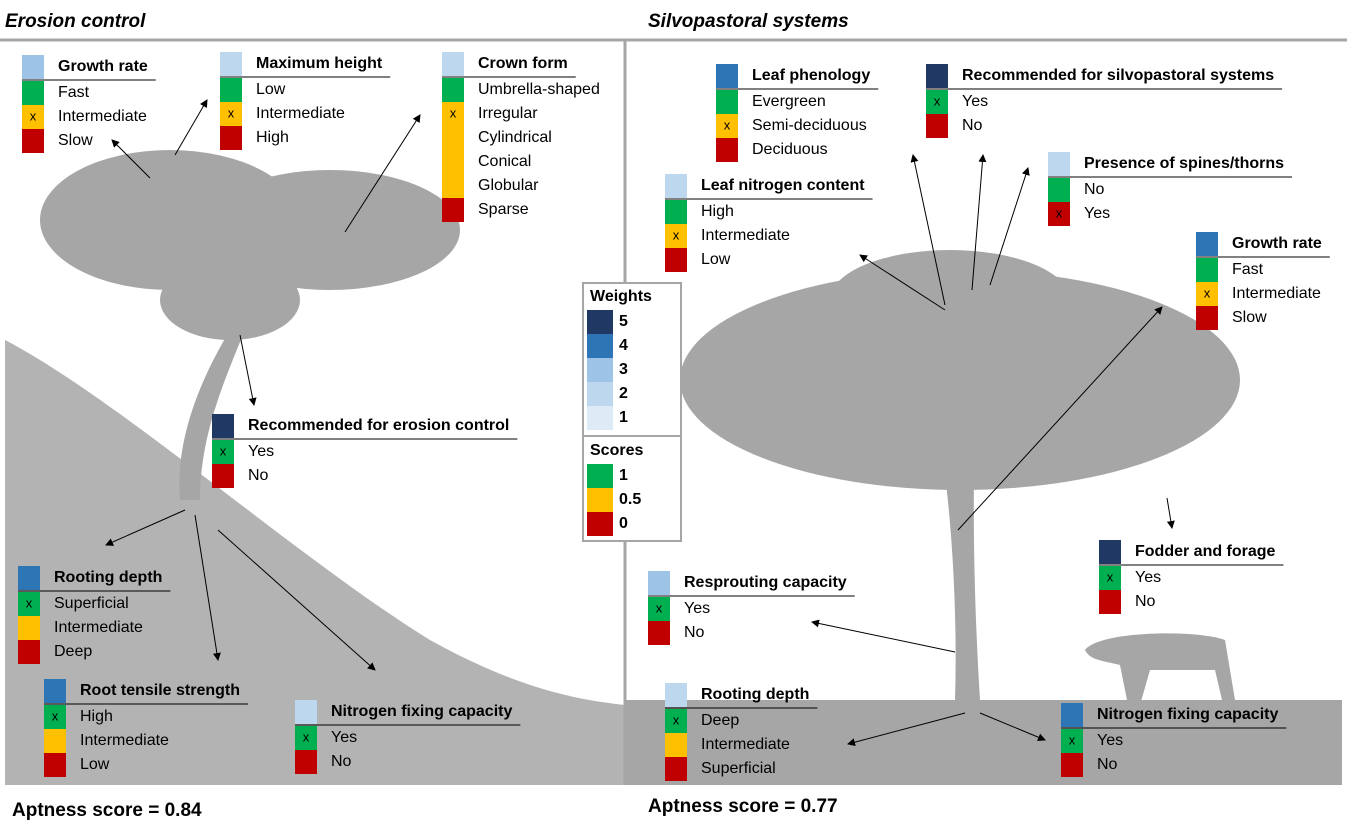 This screenshot has height=823, width=1347. I want to click on trait-name: Crown form, so click(523, 63).